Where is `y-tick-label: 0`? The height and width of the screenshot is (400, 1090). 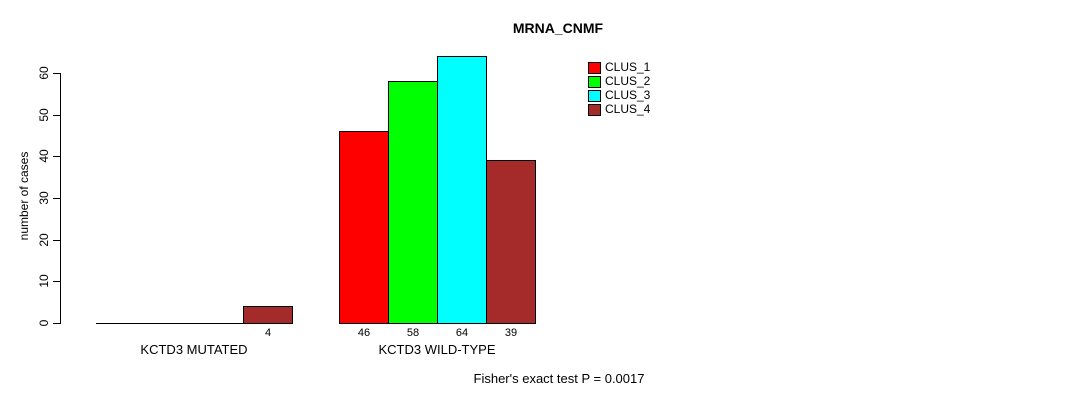 y-tick-label: 0 is located at coordinates (44, 323).